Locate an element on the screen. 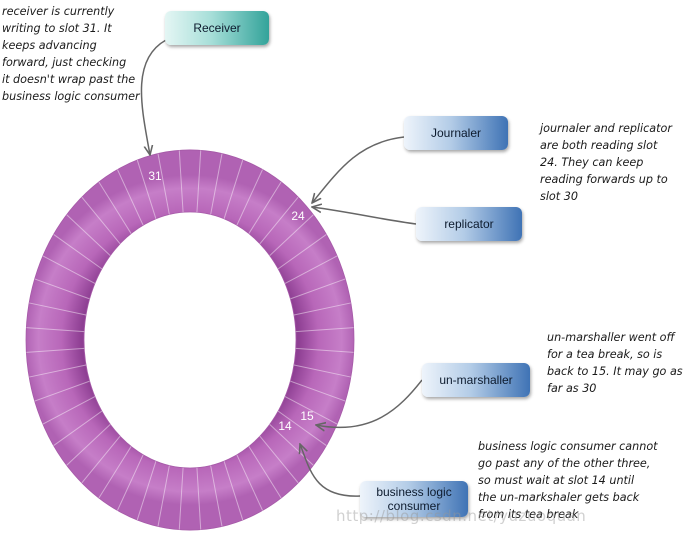 This screenshot has width=688, height=535. business-logic-consumer-box: business logic consumer is located at coordinates (414, 499).